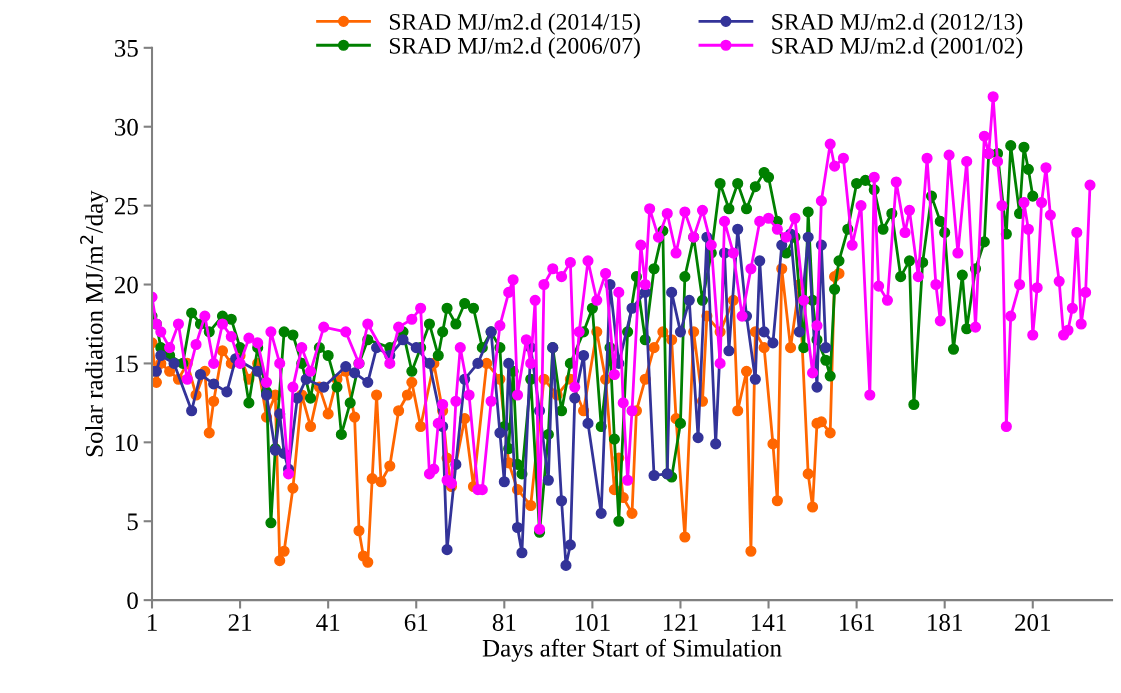  Describe the element at coordinates (127, 364) in the screenshot. I see `y-tick-label: 15` at that location.